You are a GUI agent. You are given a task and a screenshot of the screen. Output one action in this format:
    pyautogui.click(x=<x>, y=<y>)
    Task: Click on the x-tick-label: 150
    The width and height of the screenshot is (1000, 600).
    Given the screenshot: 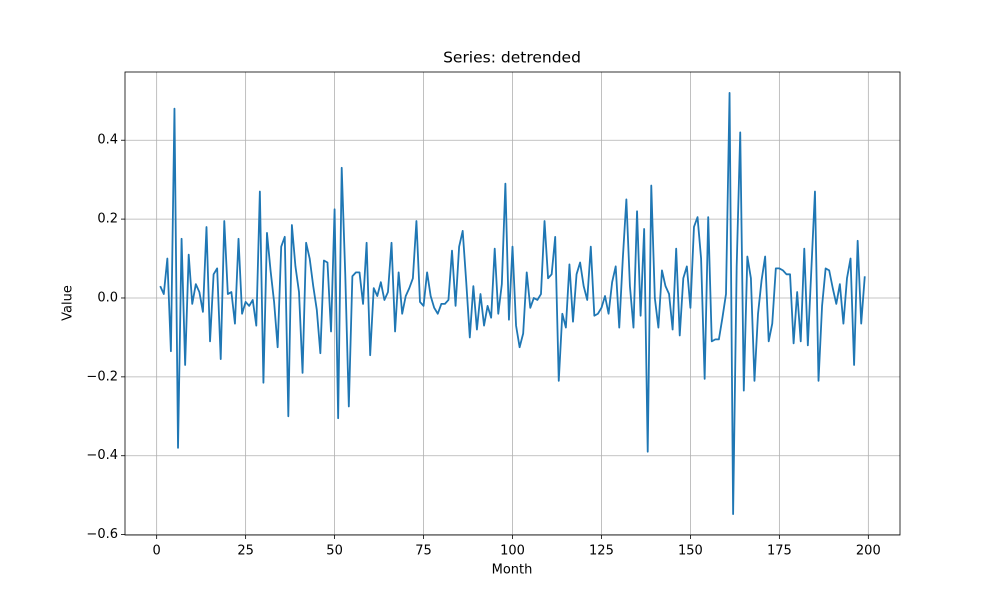 What is the action you would take?
    pyautogui.click(x=690, y=551)
    